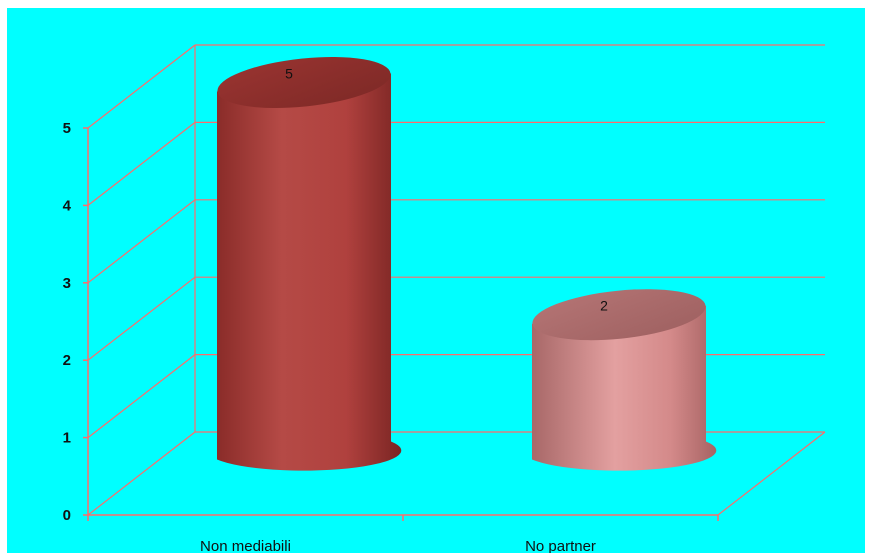  Describe the element at coordinates (67, 283) in the screenshot. I see `y-tick-label-3: 3` at that location.